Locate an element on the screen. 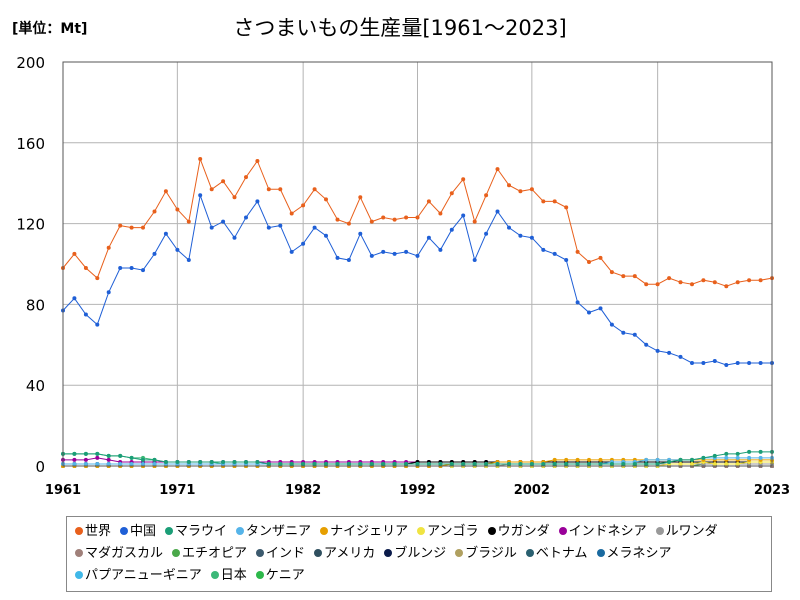 This screenshot has height=600, width=800. legend-label: タンザニア is located at coordinates (279, 531).